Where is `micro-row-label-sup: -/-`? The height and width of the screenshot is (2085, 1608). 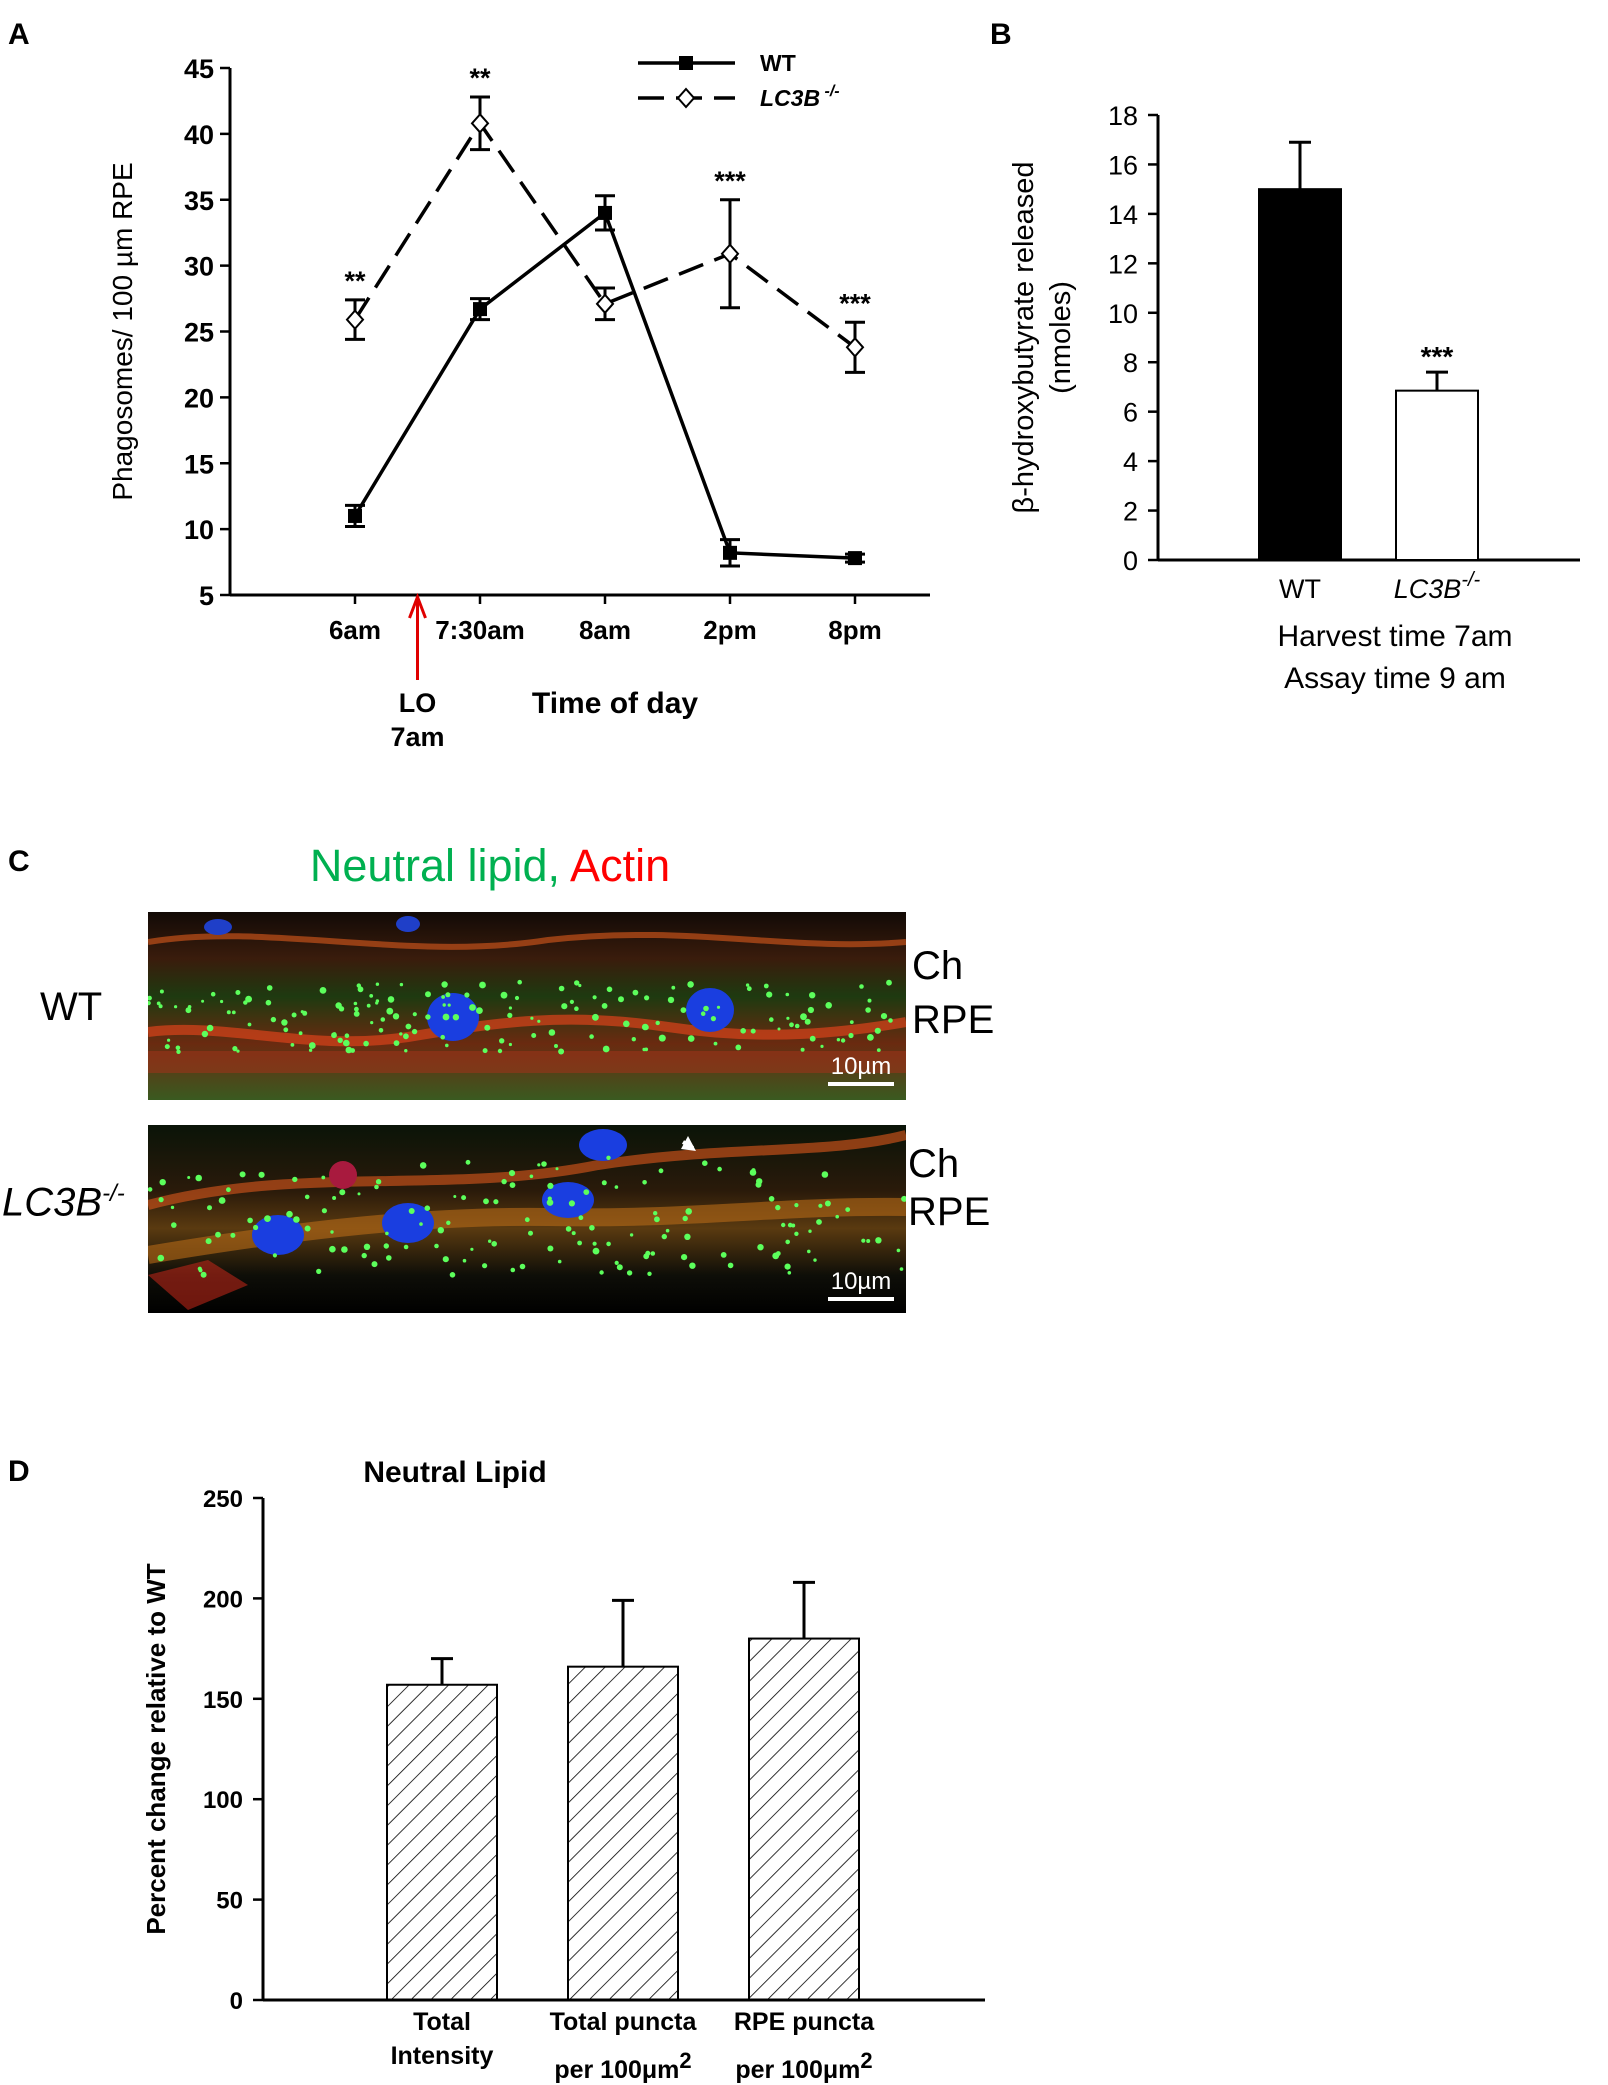
micro-row-label-sup: -/- is located at coordinates (113, 1193).